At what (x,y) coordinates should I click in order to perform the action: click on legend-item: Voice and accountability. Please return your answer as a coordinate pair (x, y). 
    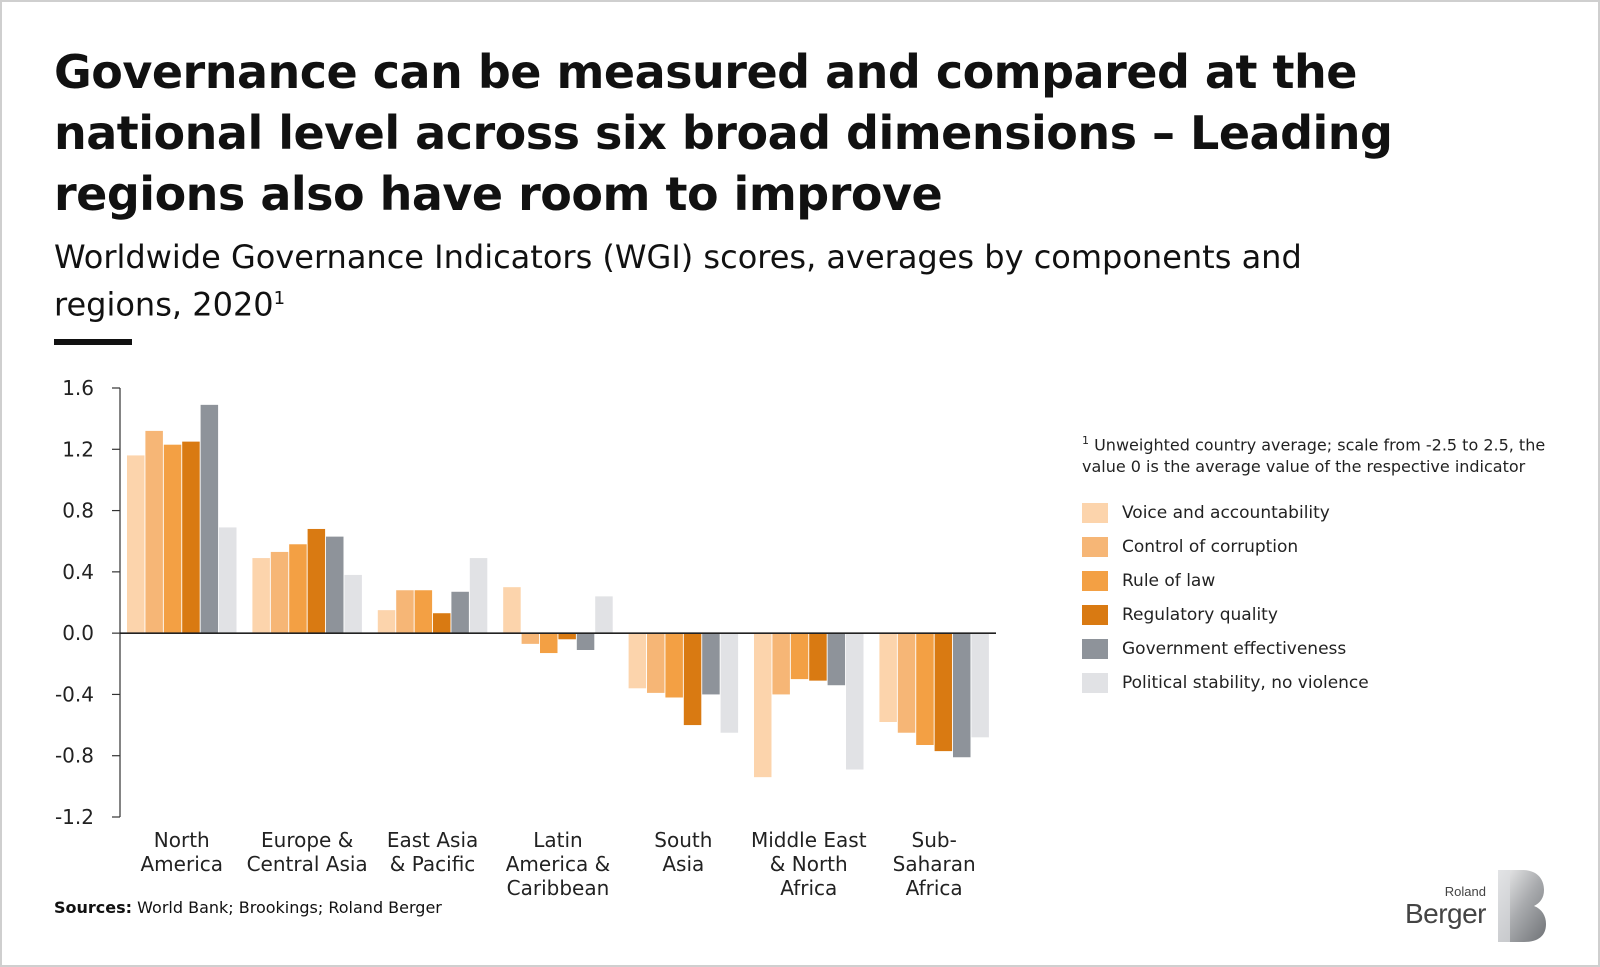
    Looking at the image, I should click on (1225, 513).